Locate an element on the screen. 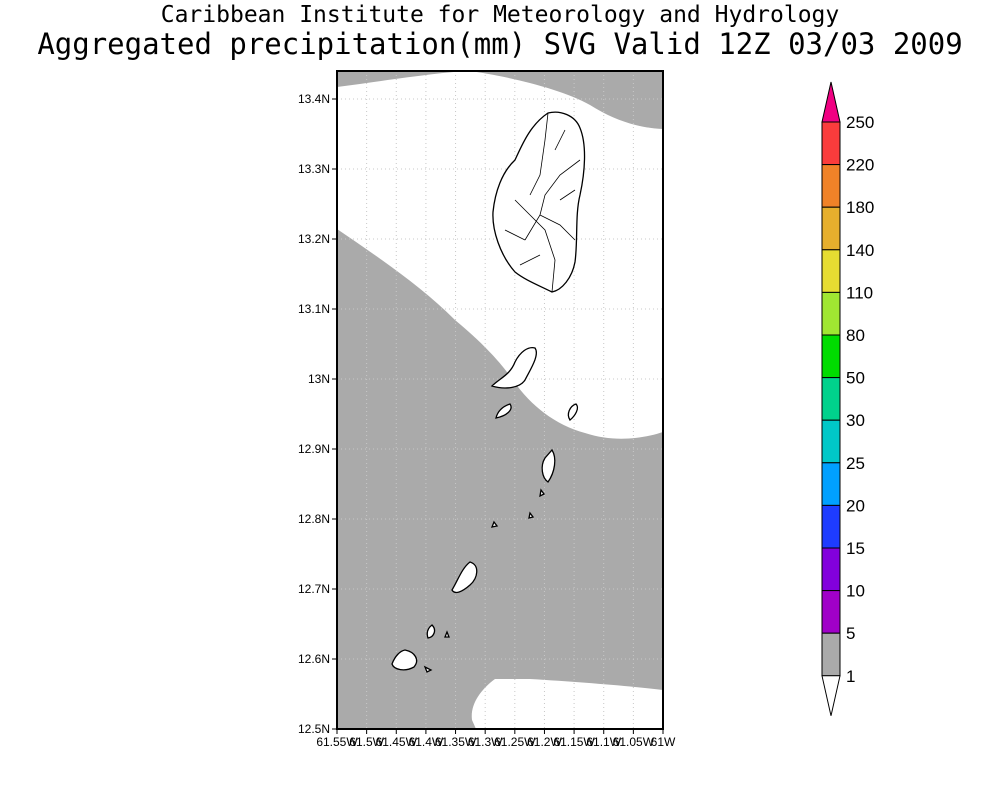 The image size is (1000, 800). lat-tick-label: 12.6N is located at coordinates (314, 659).